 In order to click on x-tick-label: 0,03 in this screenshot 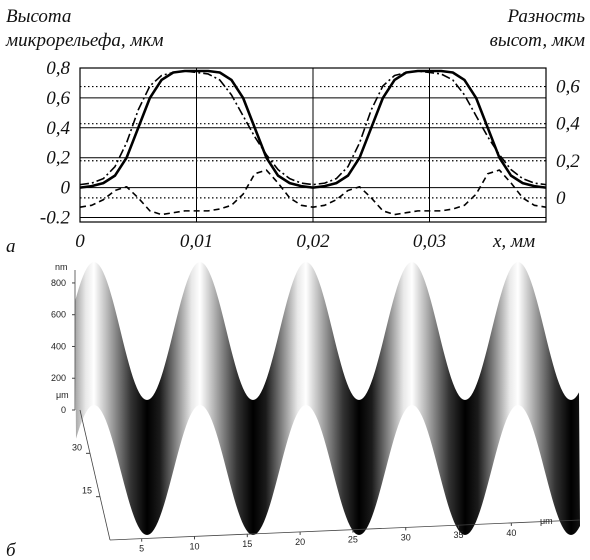, I will do `click(429, 241)`.